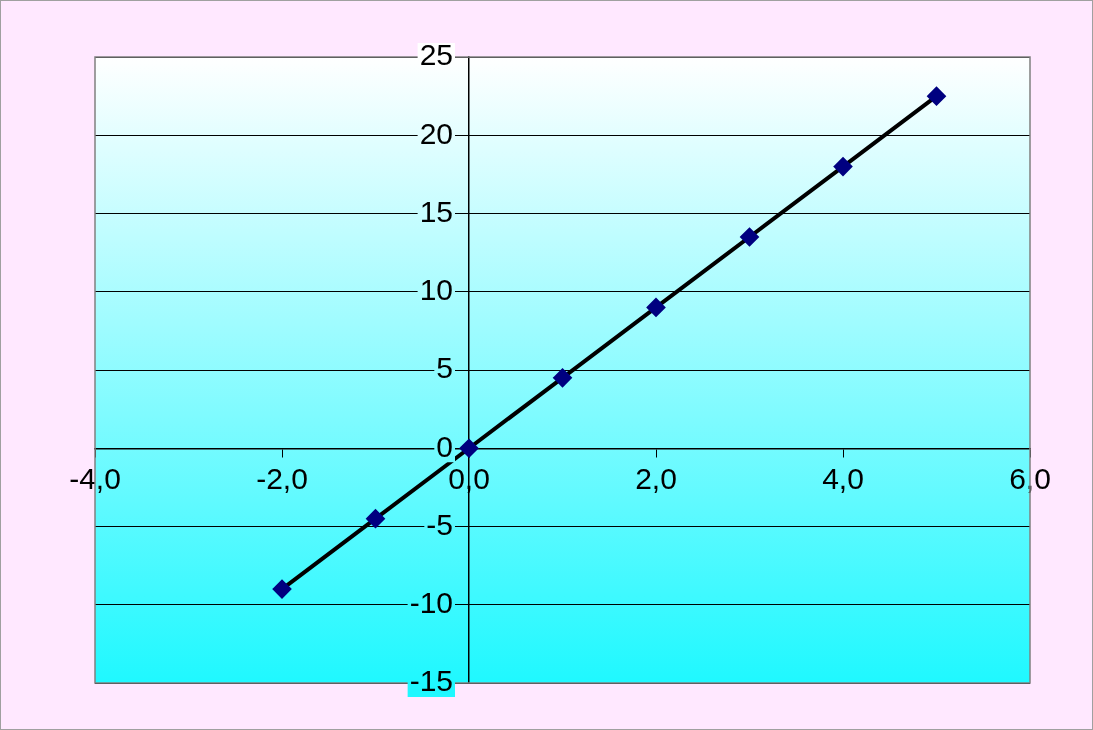  What do you see at coordinates (843, 478) in the screenshot?
I see `x-tick-label: 4,0` at bounding box center [843, 478].